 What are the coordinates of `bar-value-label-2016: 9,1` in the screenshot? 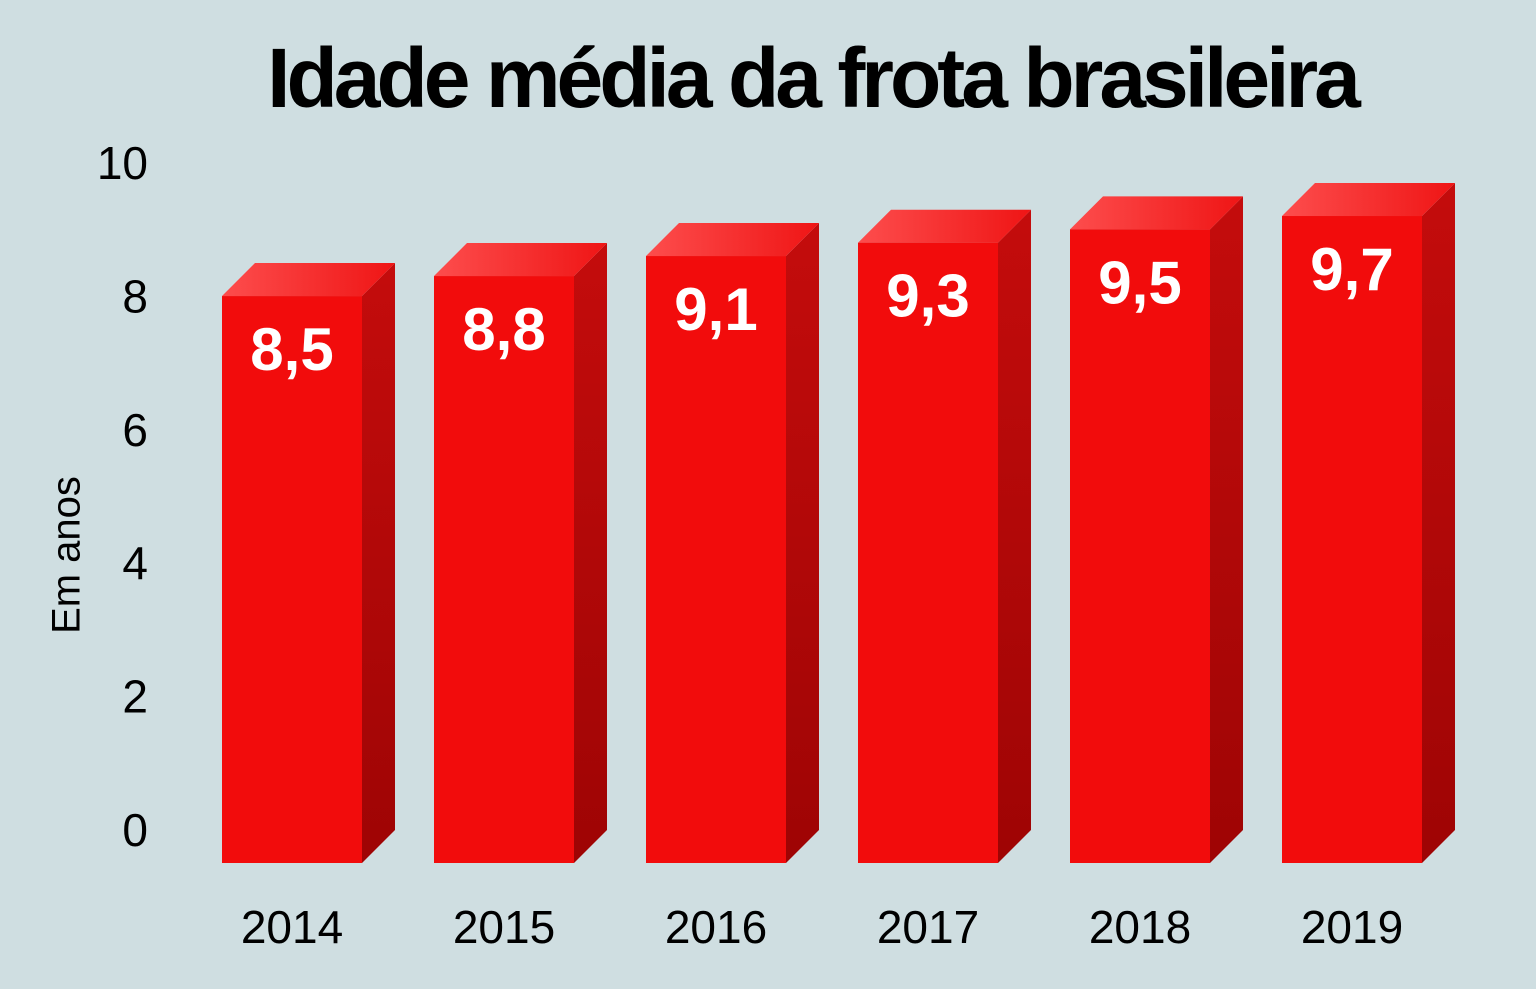 It's located at (715, 309).